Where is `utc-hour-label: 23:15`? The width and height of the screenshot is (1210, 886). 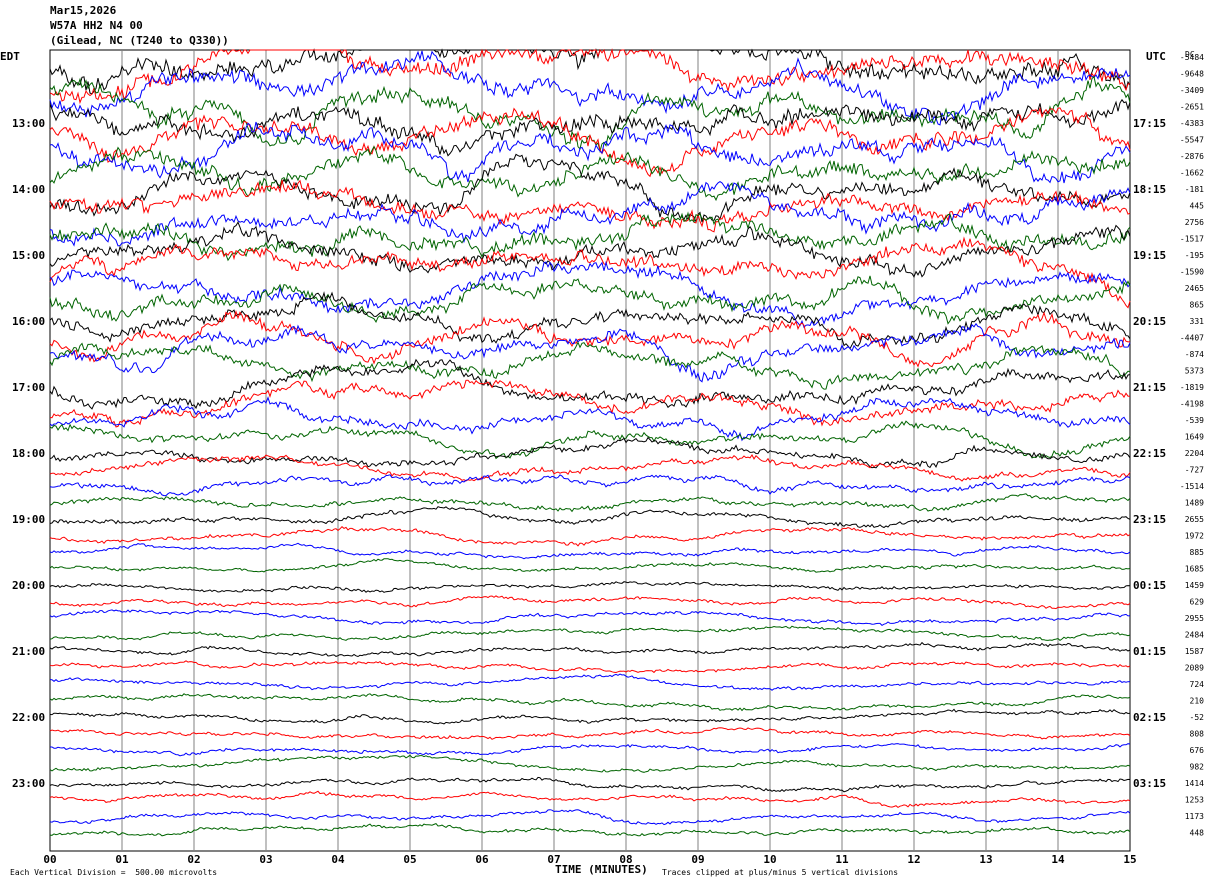 utc-hour-label: 23:15 is located at coordinates (1149, 519).